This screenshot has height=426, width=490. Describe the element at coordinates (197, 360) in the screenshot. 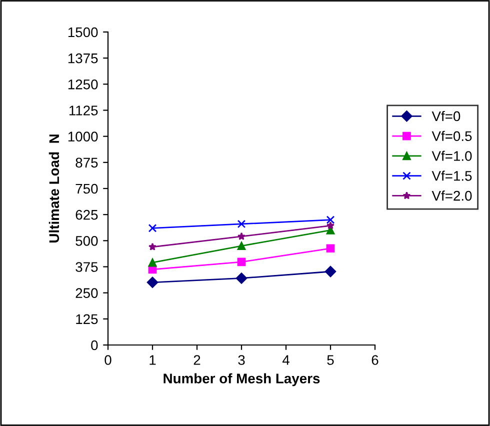

I see `x-tick-label: 2` at that location.